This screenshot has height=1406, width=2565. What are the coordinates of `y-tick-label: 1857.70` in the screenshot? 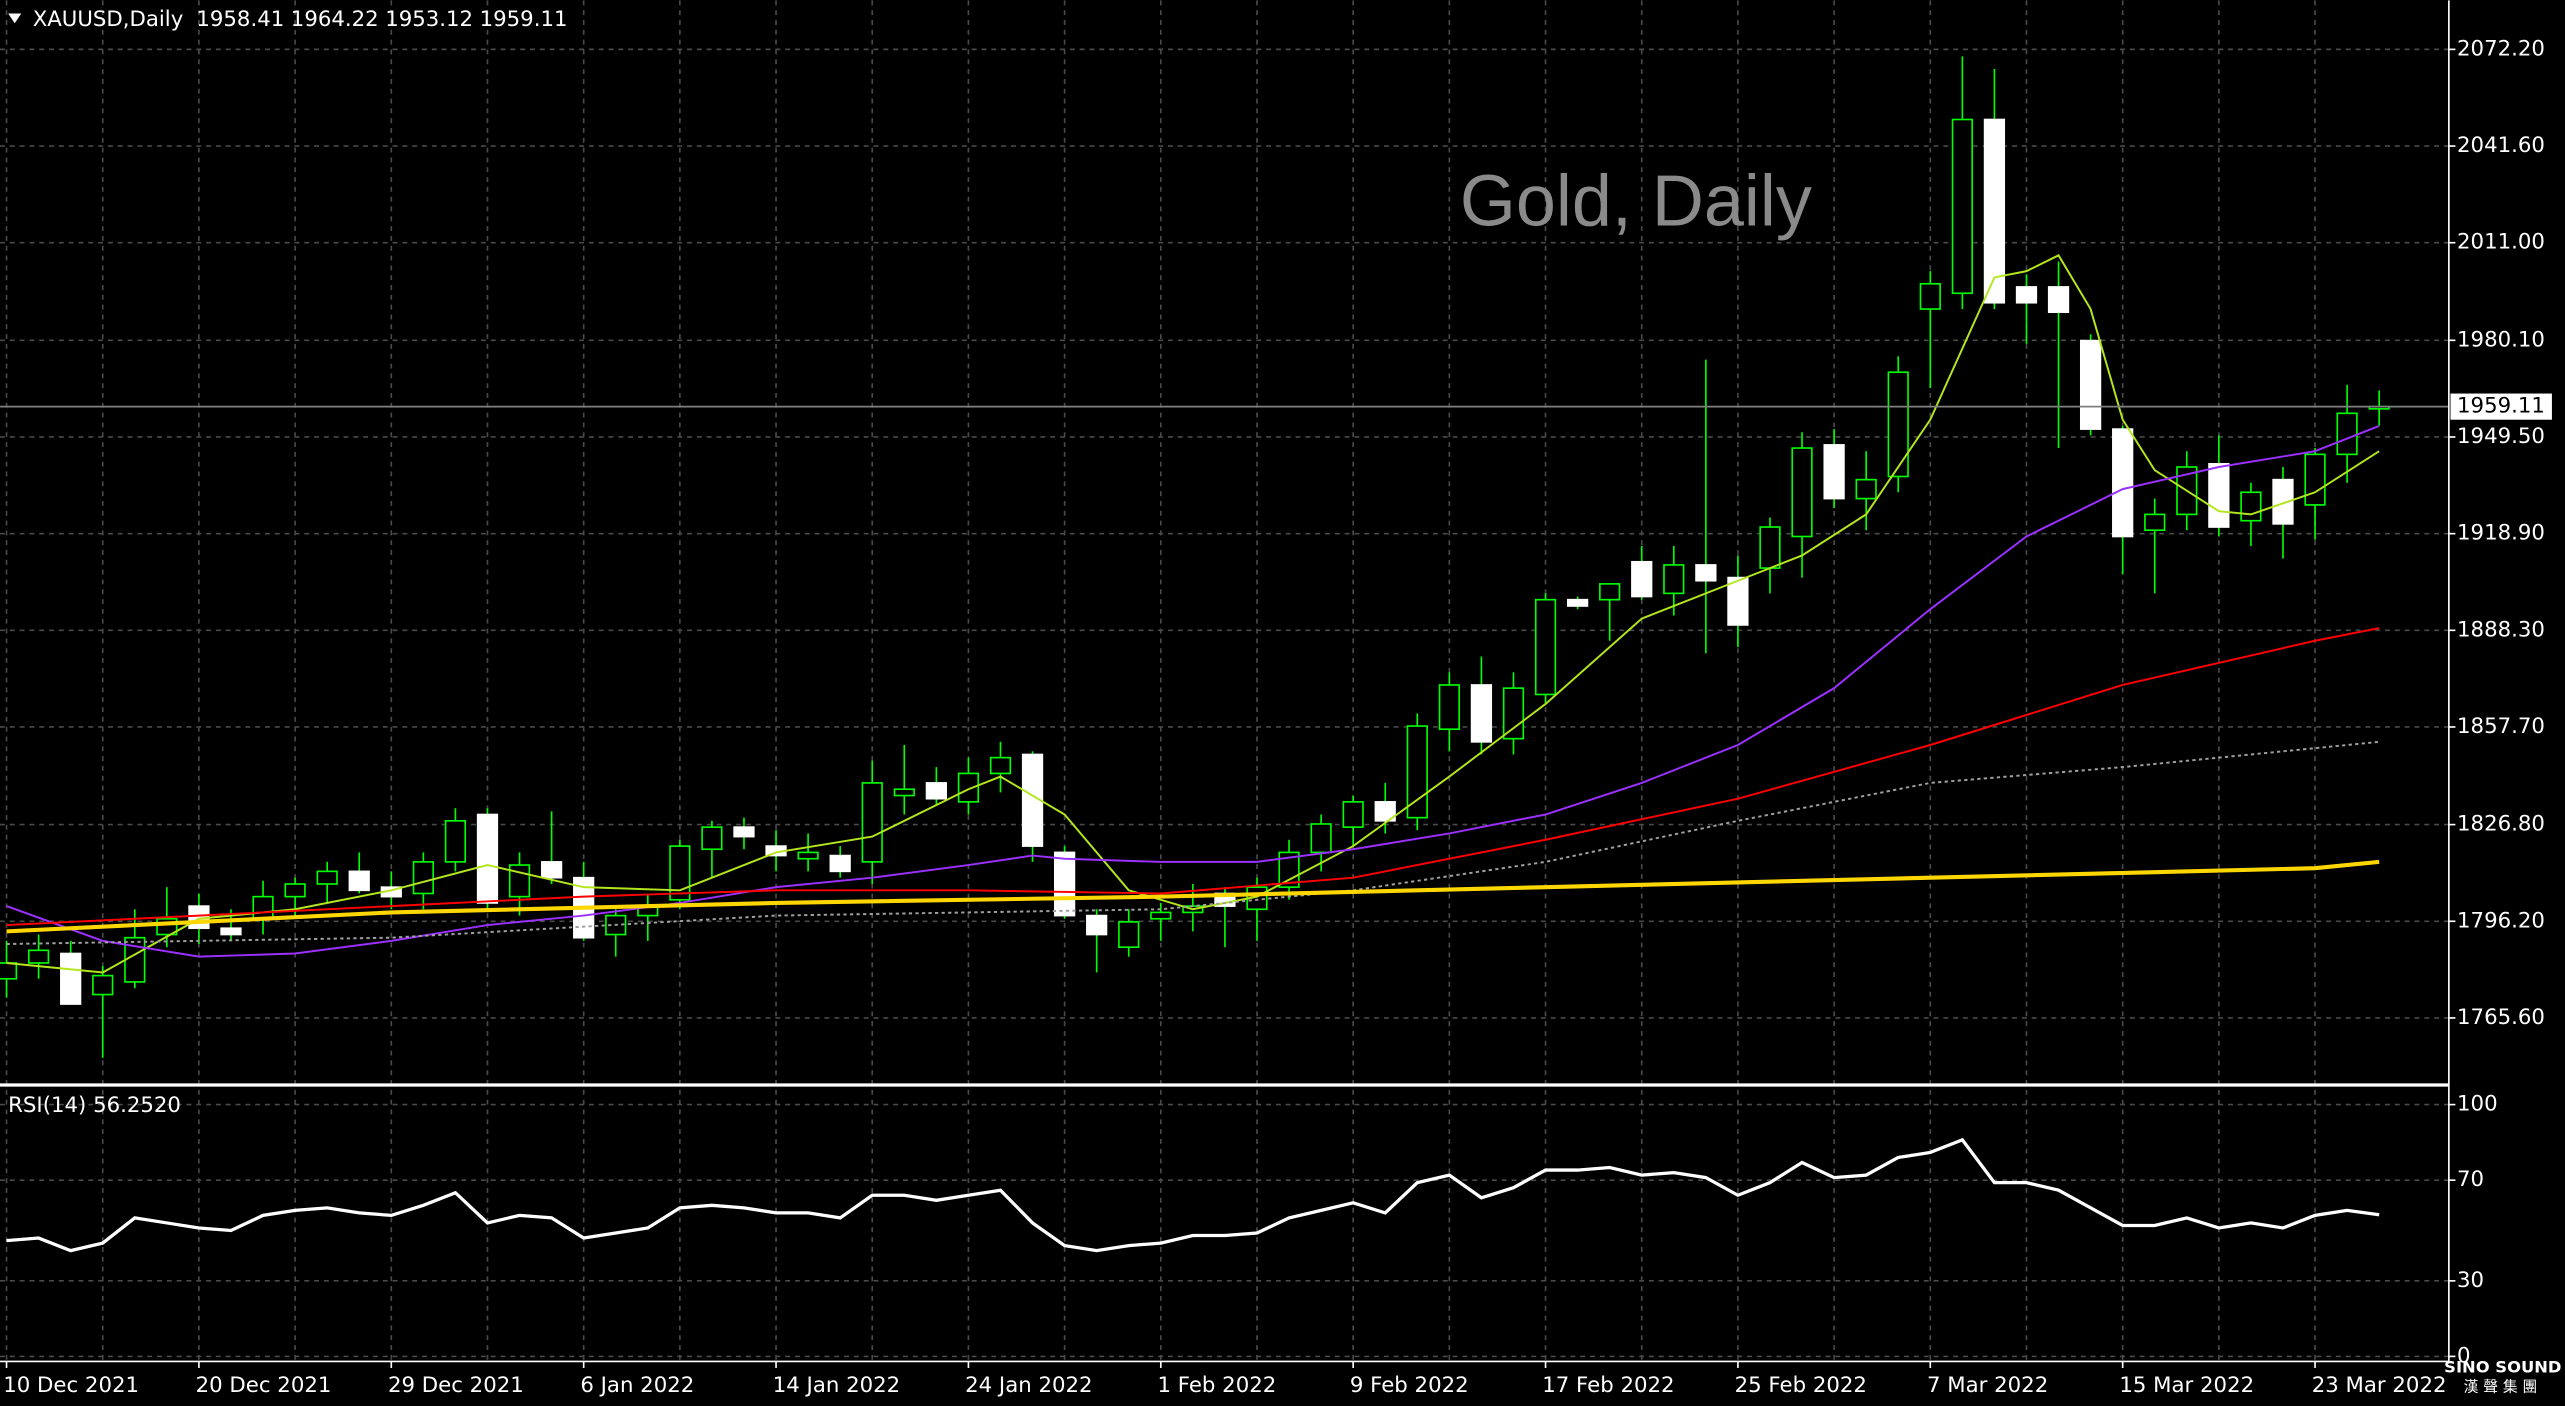 It's located at (2501, 726).